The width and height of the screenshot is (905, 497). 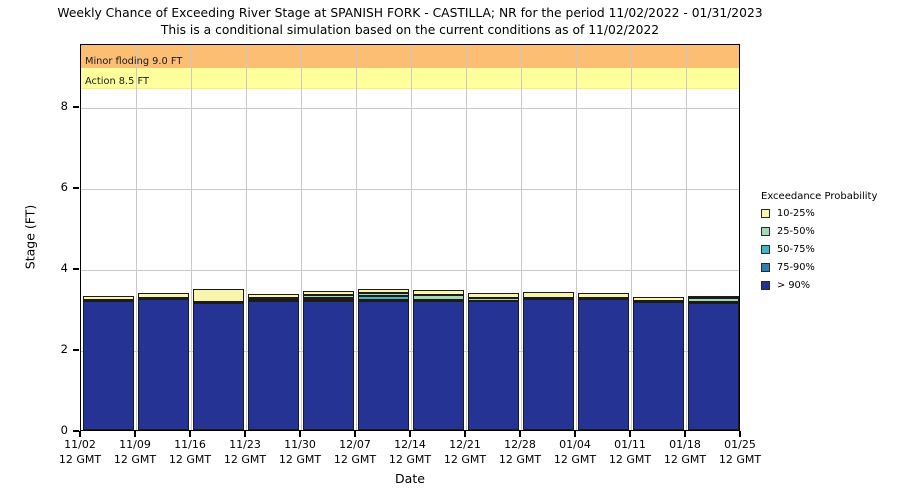 What do you see at coordinates (300, 452) in the screenshot?
I see `x-tick-label-11/30: 11/30 12 GMT` at bounding box center [300, 452].